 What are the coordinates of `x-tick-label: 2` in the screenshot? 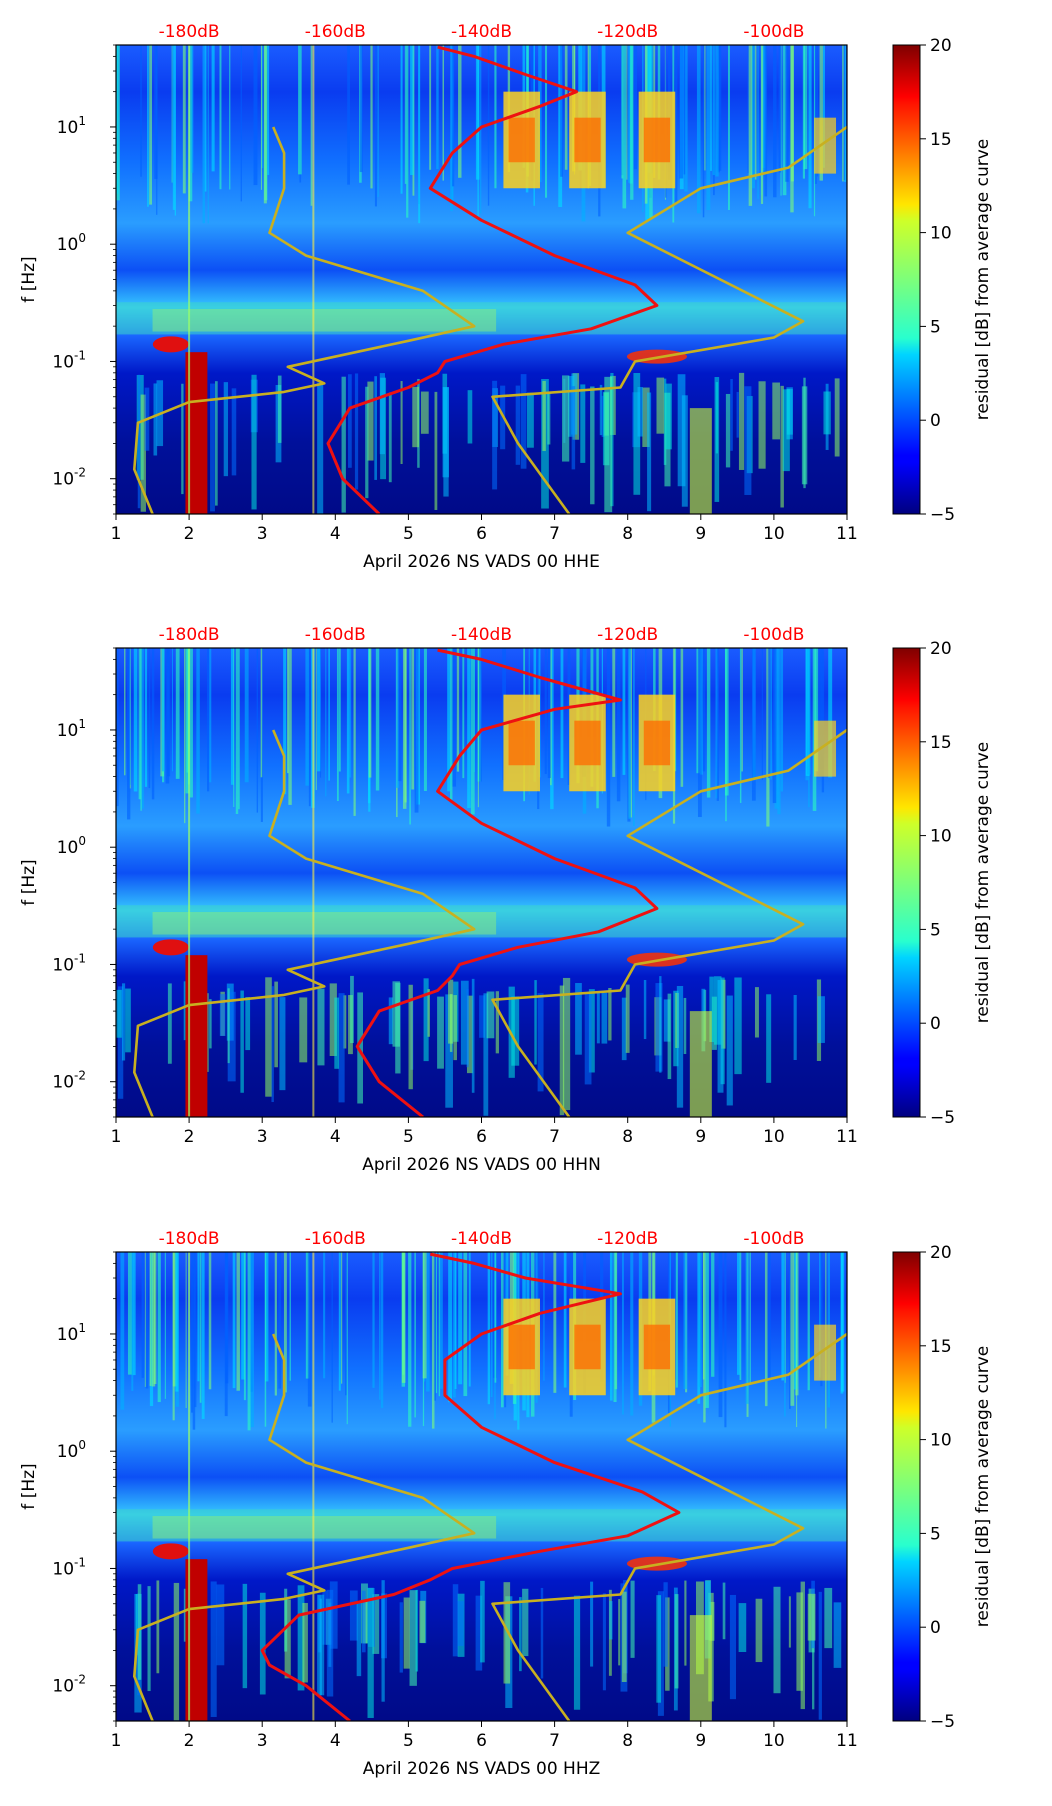 It's located at (189, 534).